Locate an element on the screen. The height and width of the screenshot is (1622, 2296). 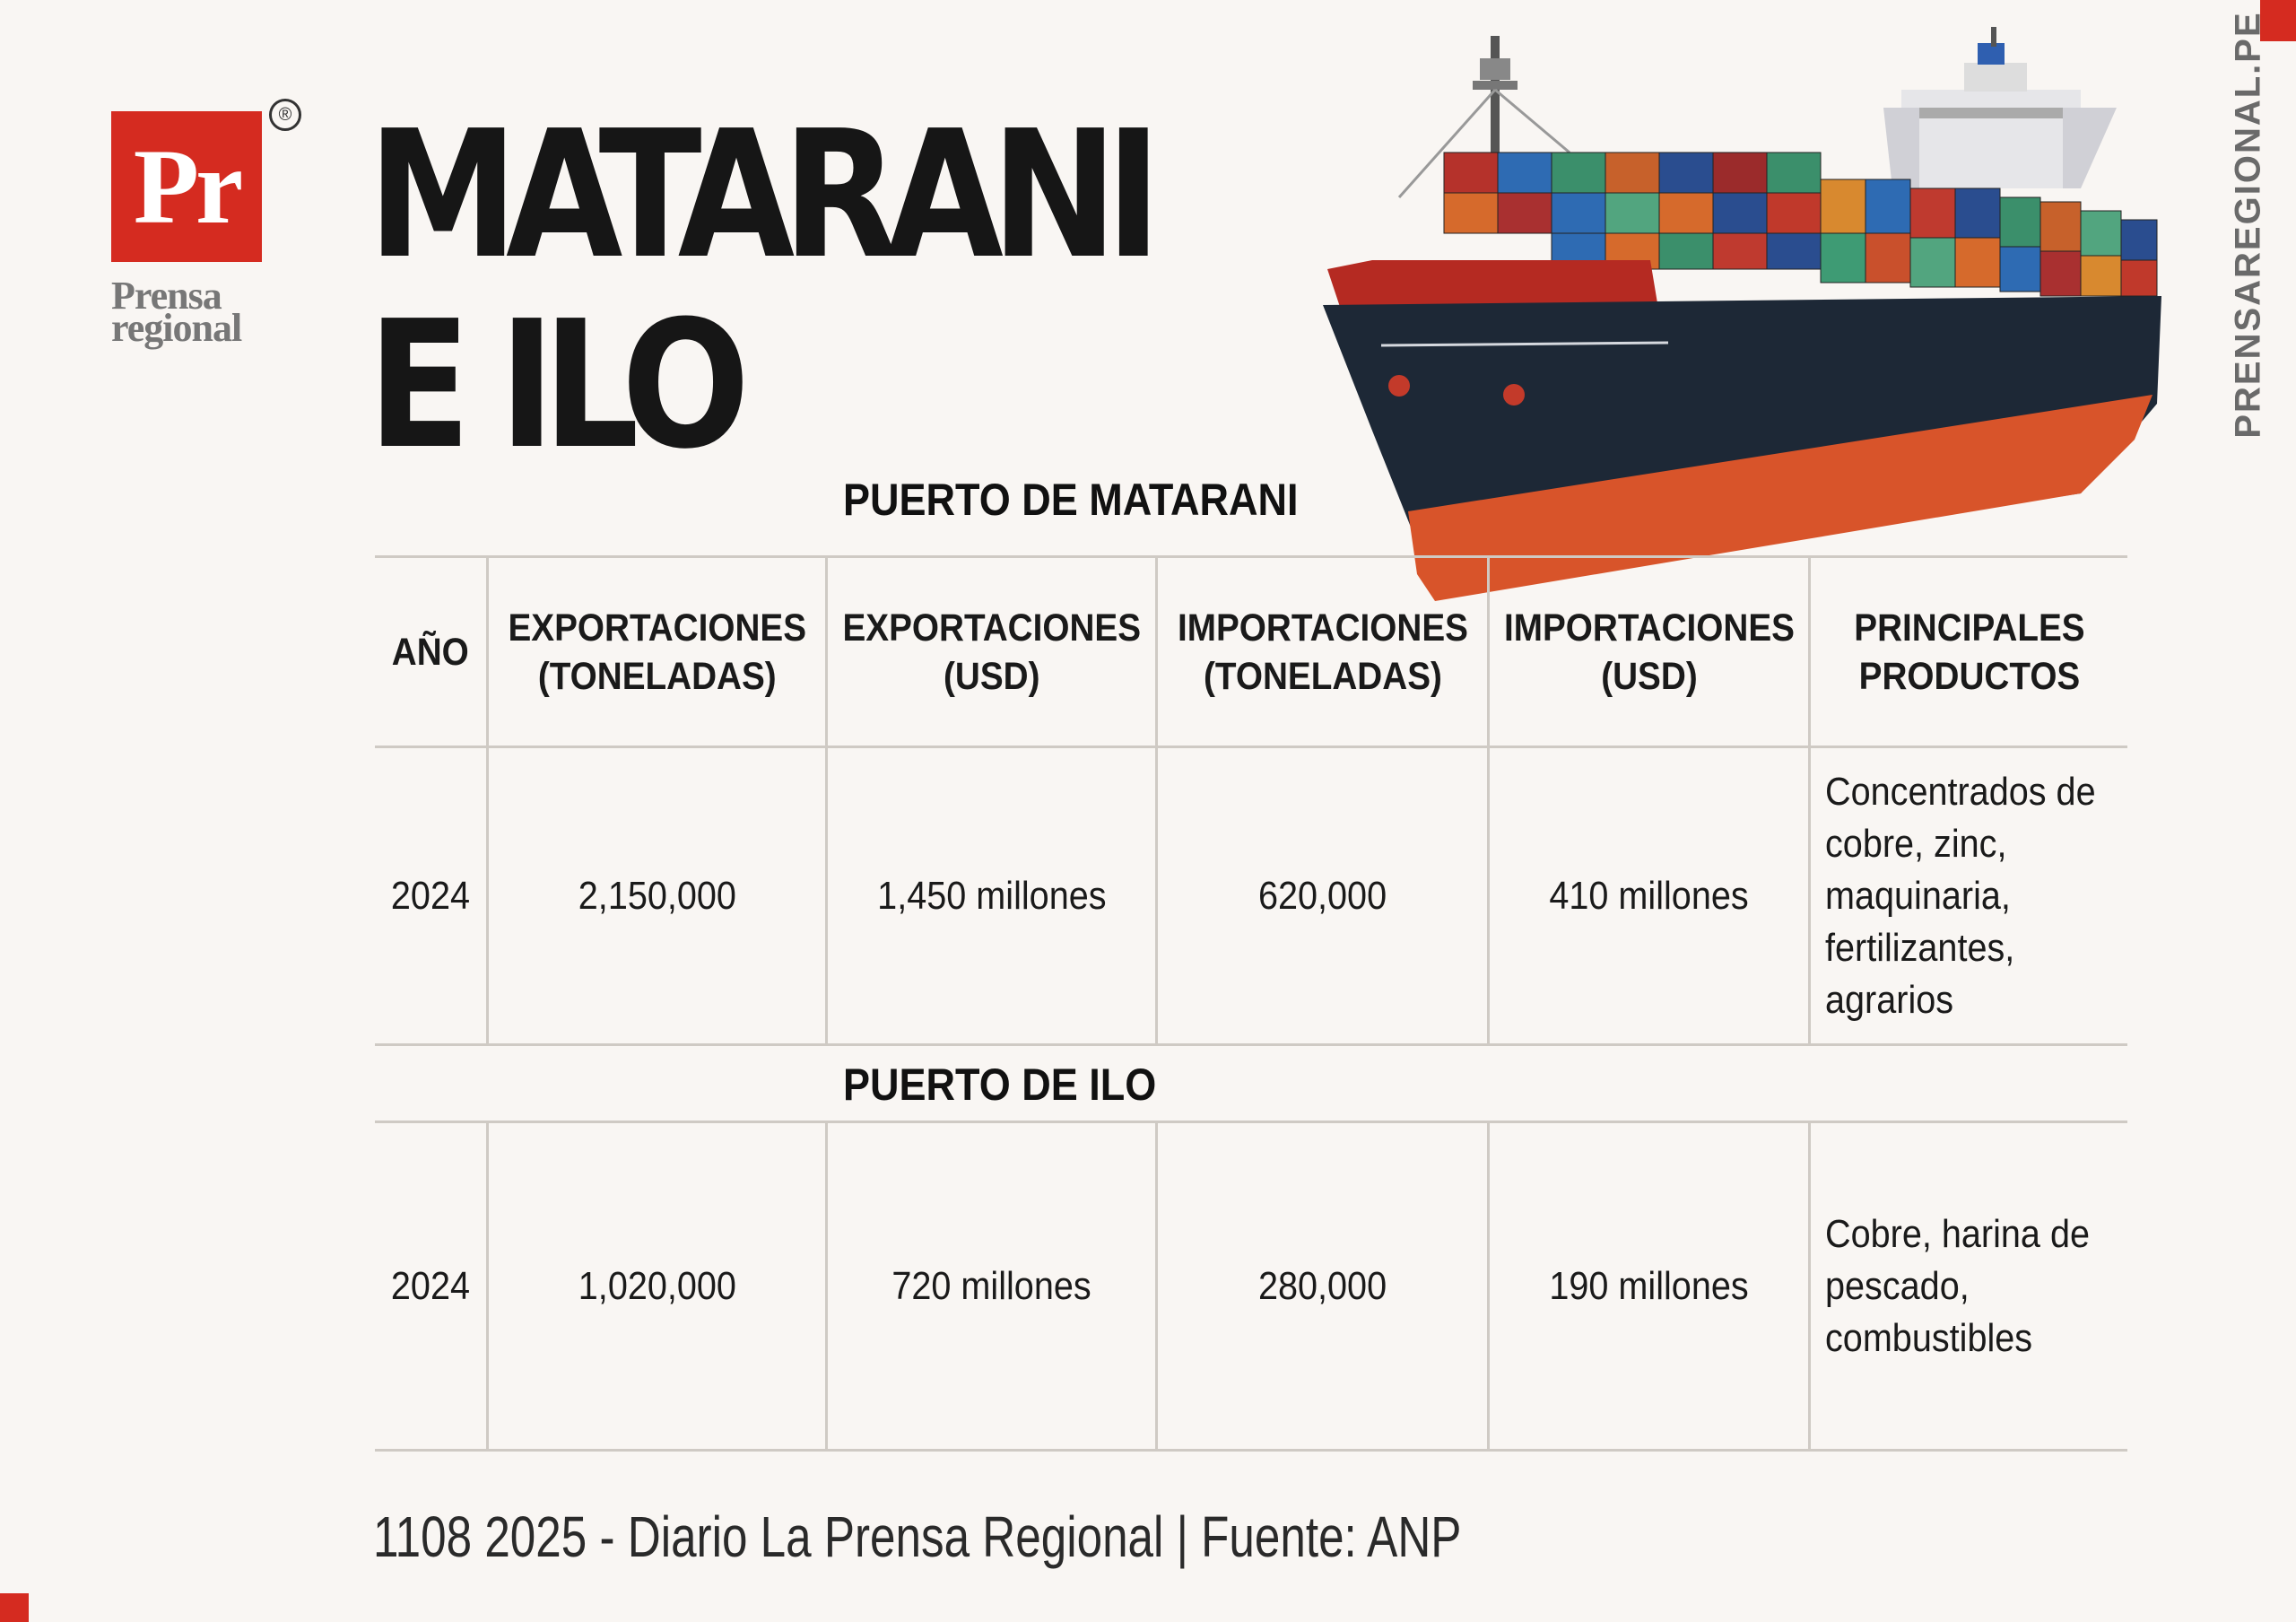
section-title-matarani: PUERTO DE MATARANI is located at coordinates (1071, 500).